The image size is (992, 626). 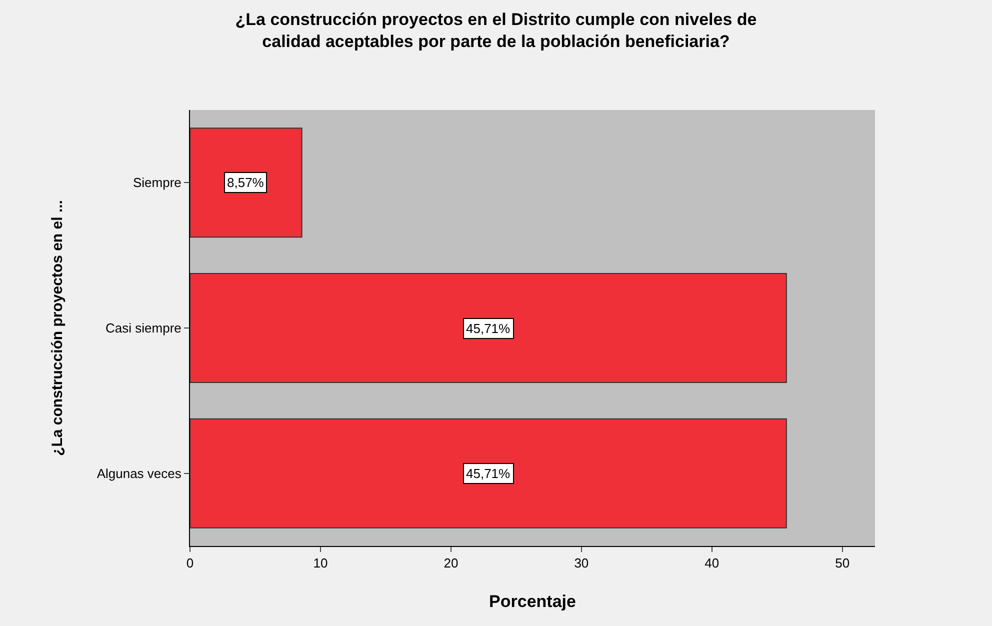 What do you see at coordinates (842, 563) in the screenshot?
I see `x-tick-label: 50` at bounding box center [842, 563].